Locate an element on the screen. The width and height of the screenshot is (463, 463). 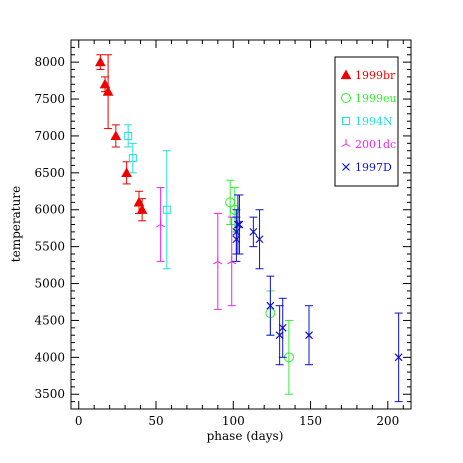
series-2001dc is located at coordinates (196, 248).